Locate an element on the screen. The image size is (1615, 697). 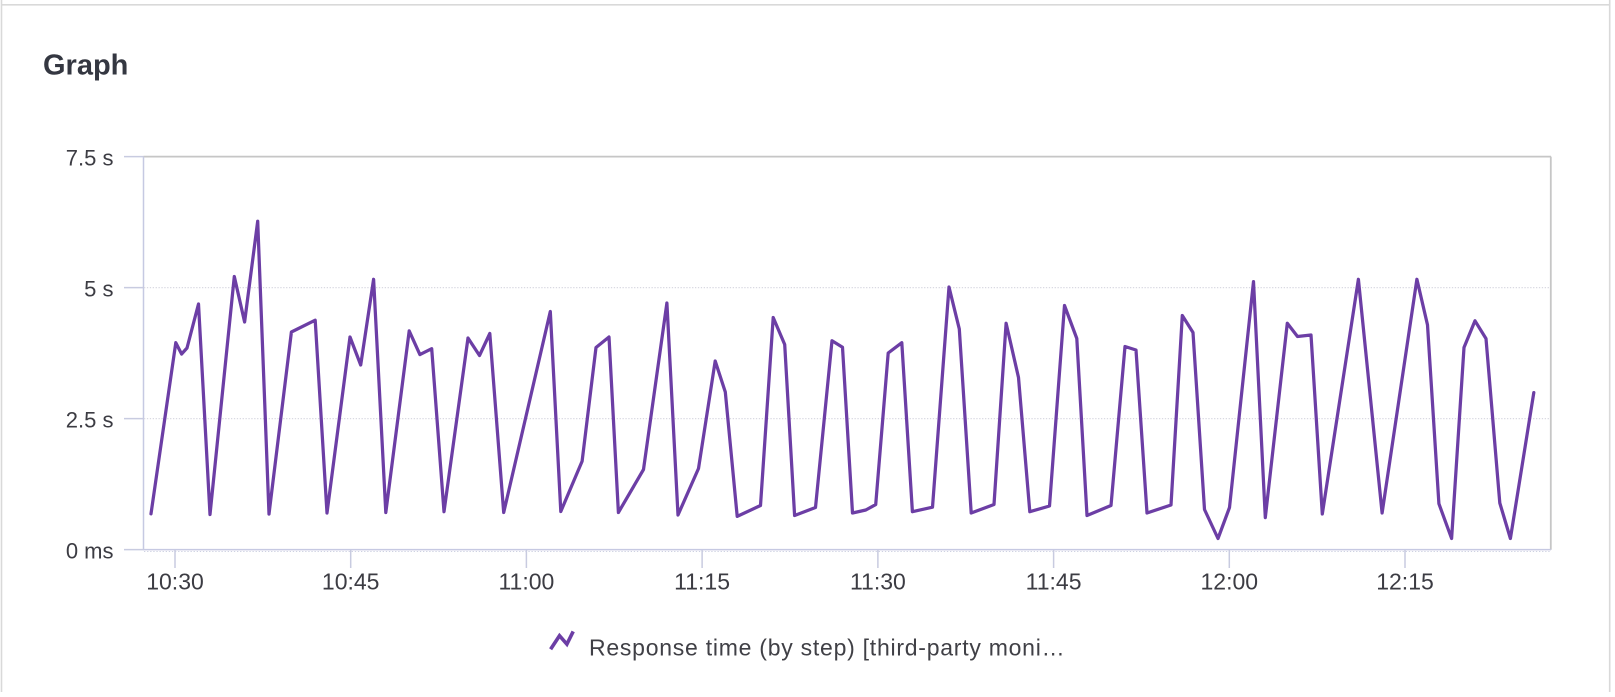
svg-text: 10:30 is located at coordinates (175, 582).